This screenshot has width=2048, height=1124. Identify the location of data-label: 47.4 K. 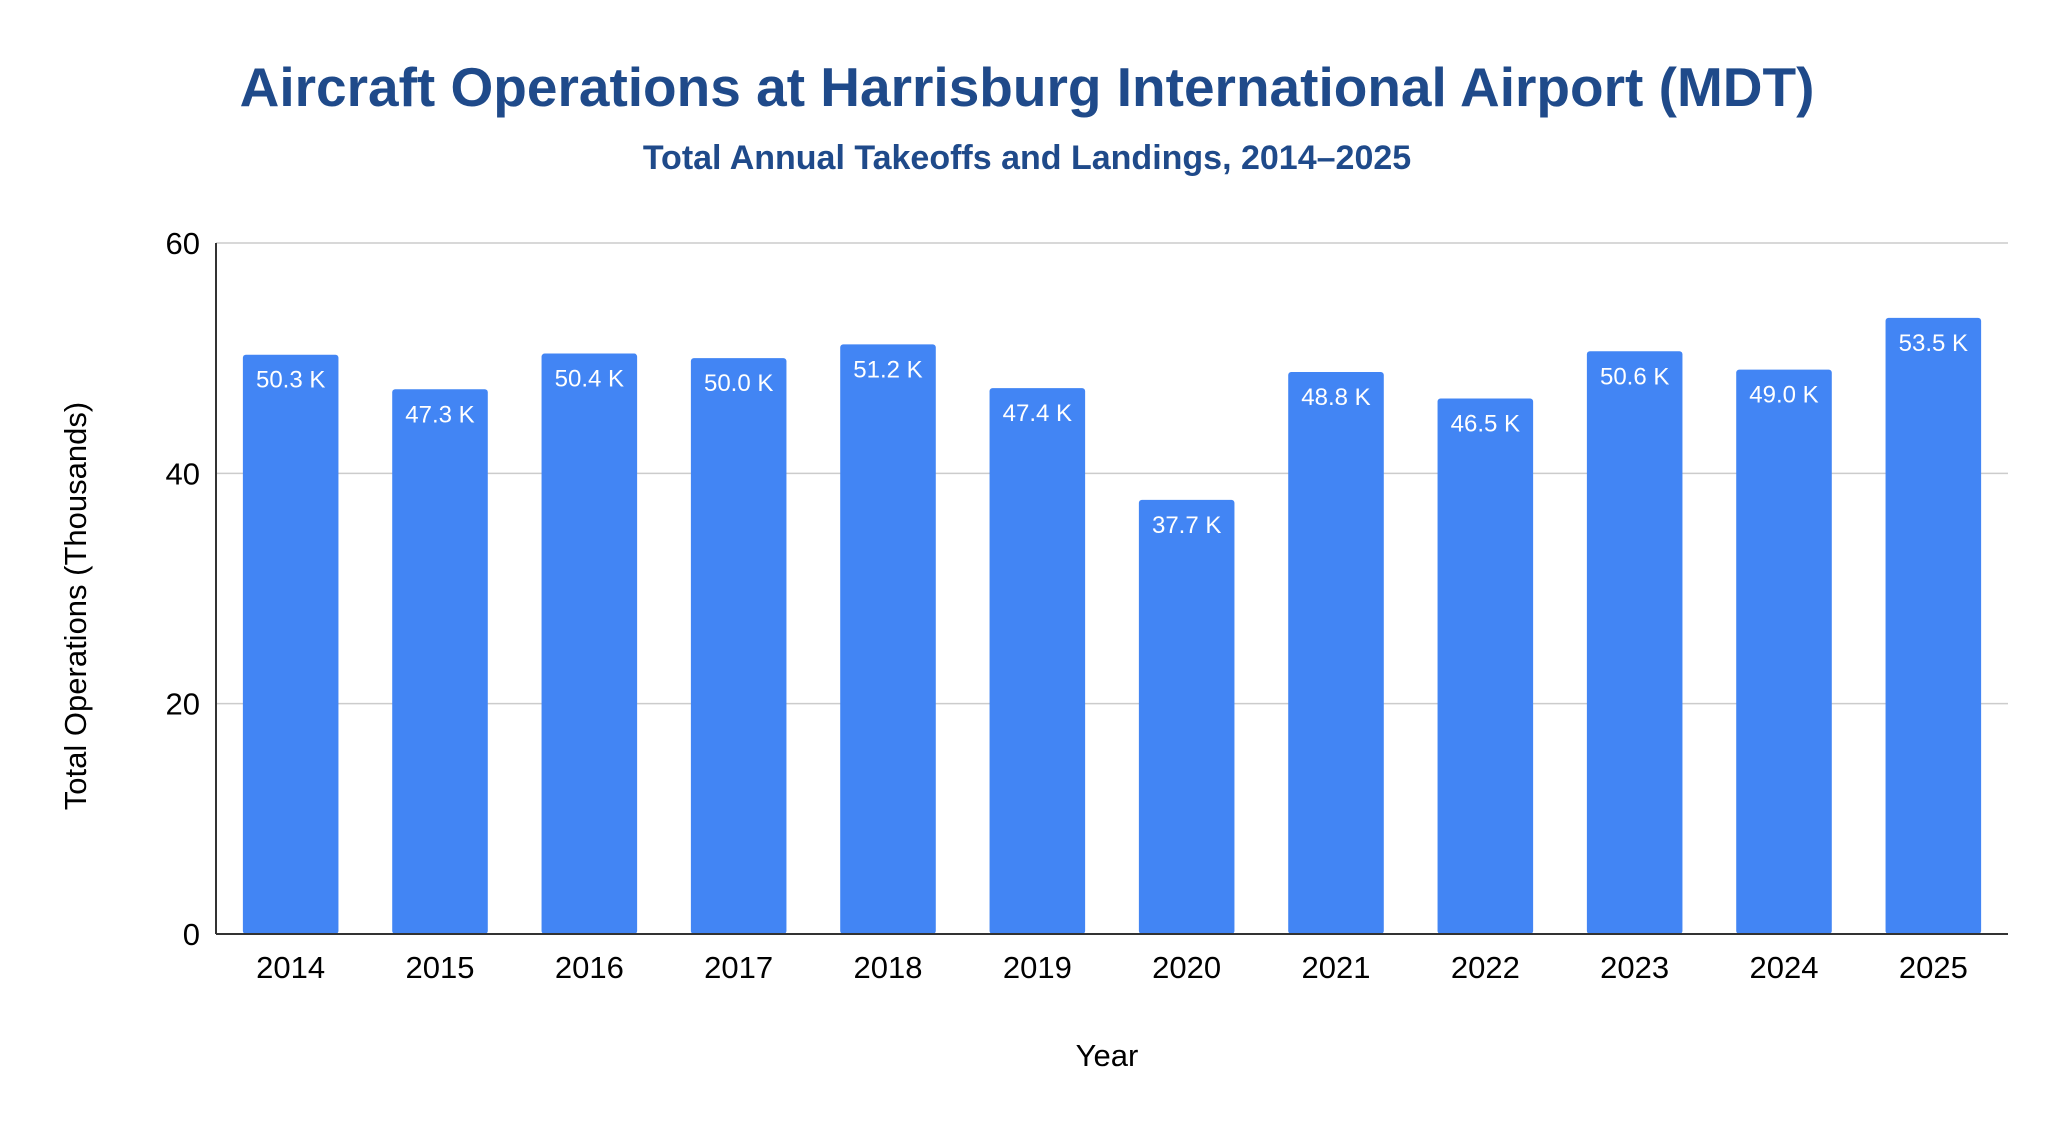
(1037, 413).